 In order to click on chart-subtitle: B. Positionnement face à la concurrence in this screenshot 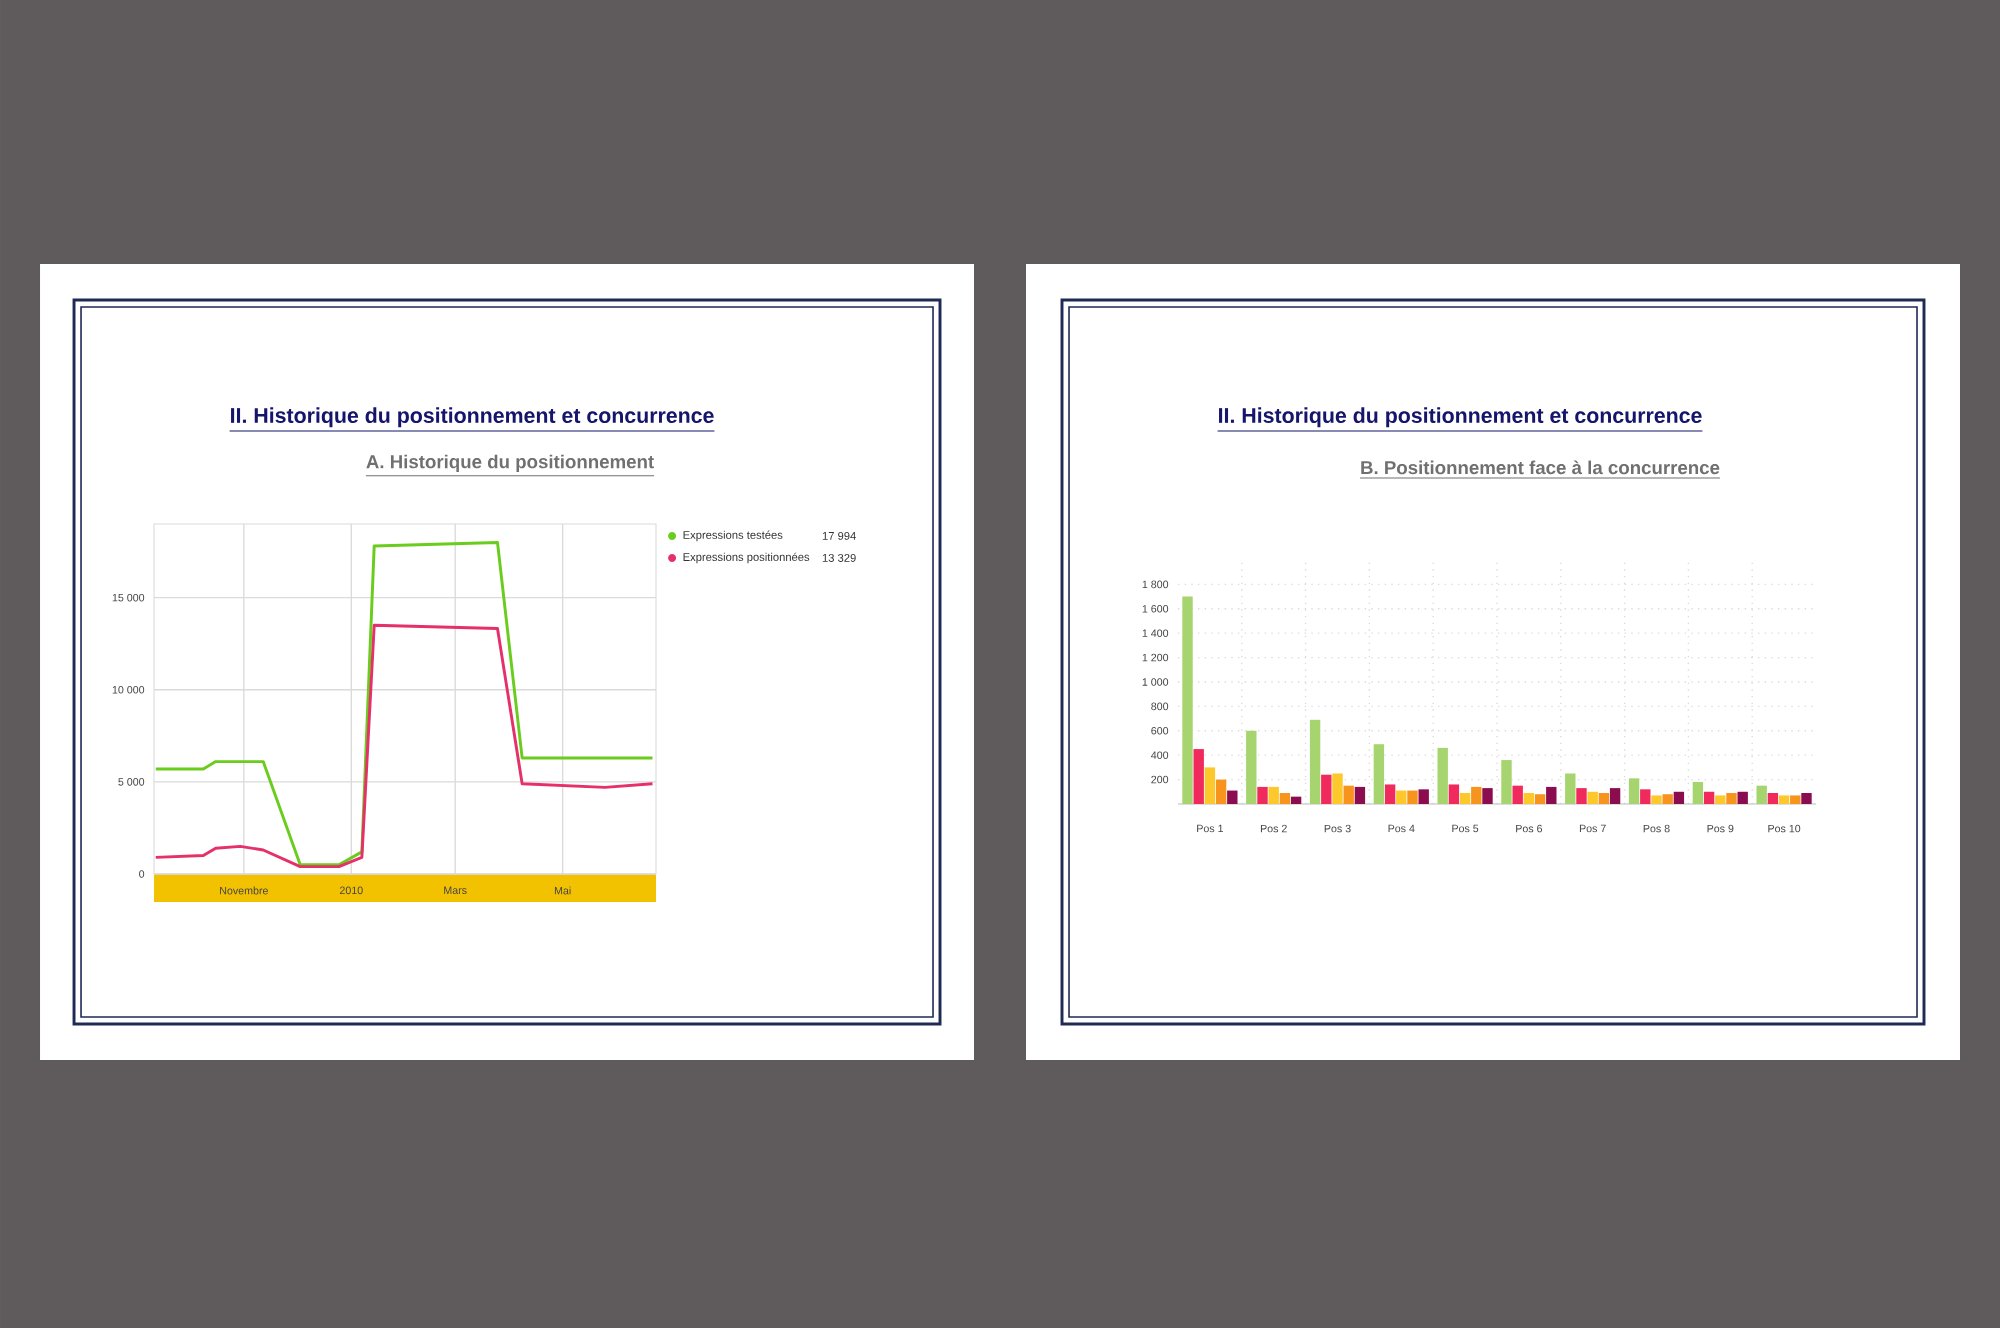, I will do `click(1540, 467)`.